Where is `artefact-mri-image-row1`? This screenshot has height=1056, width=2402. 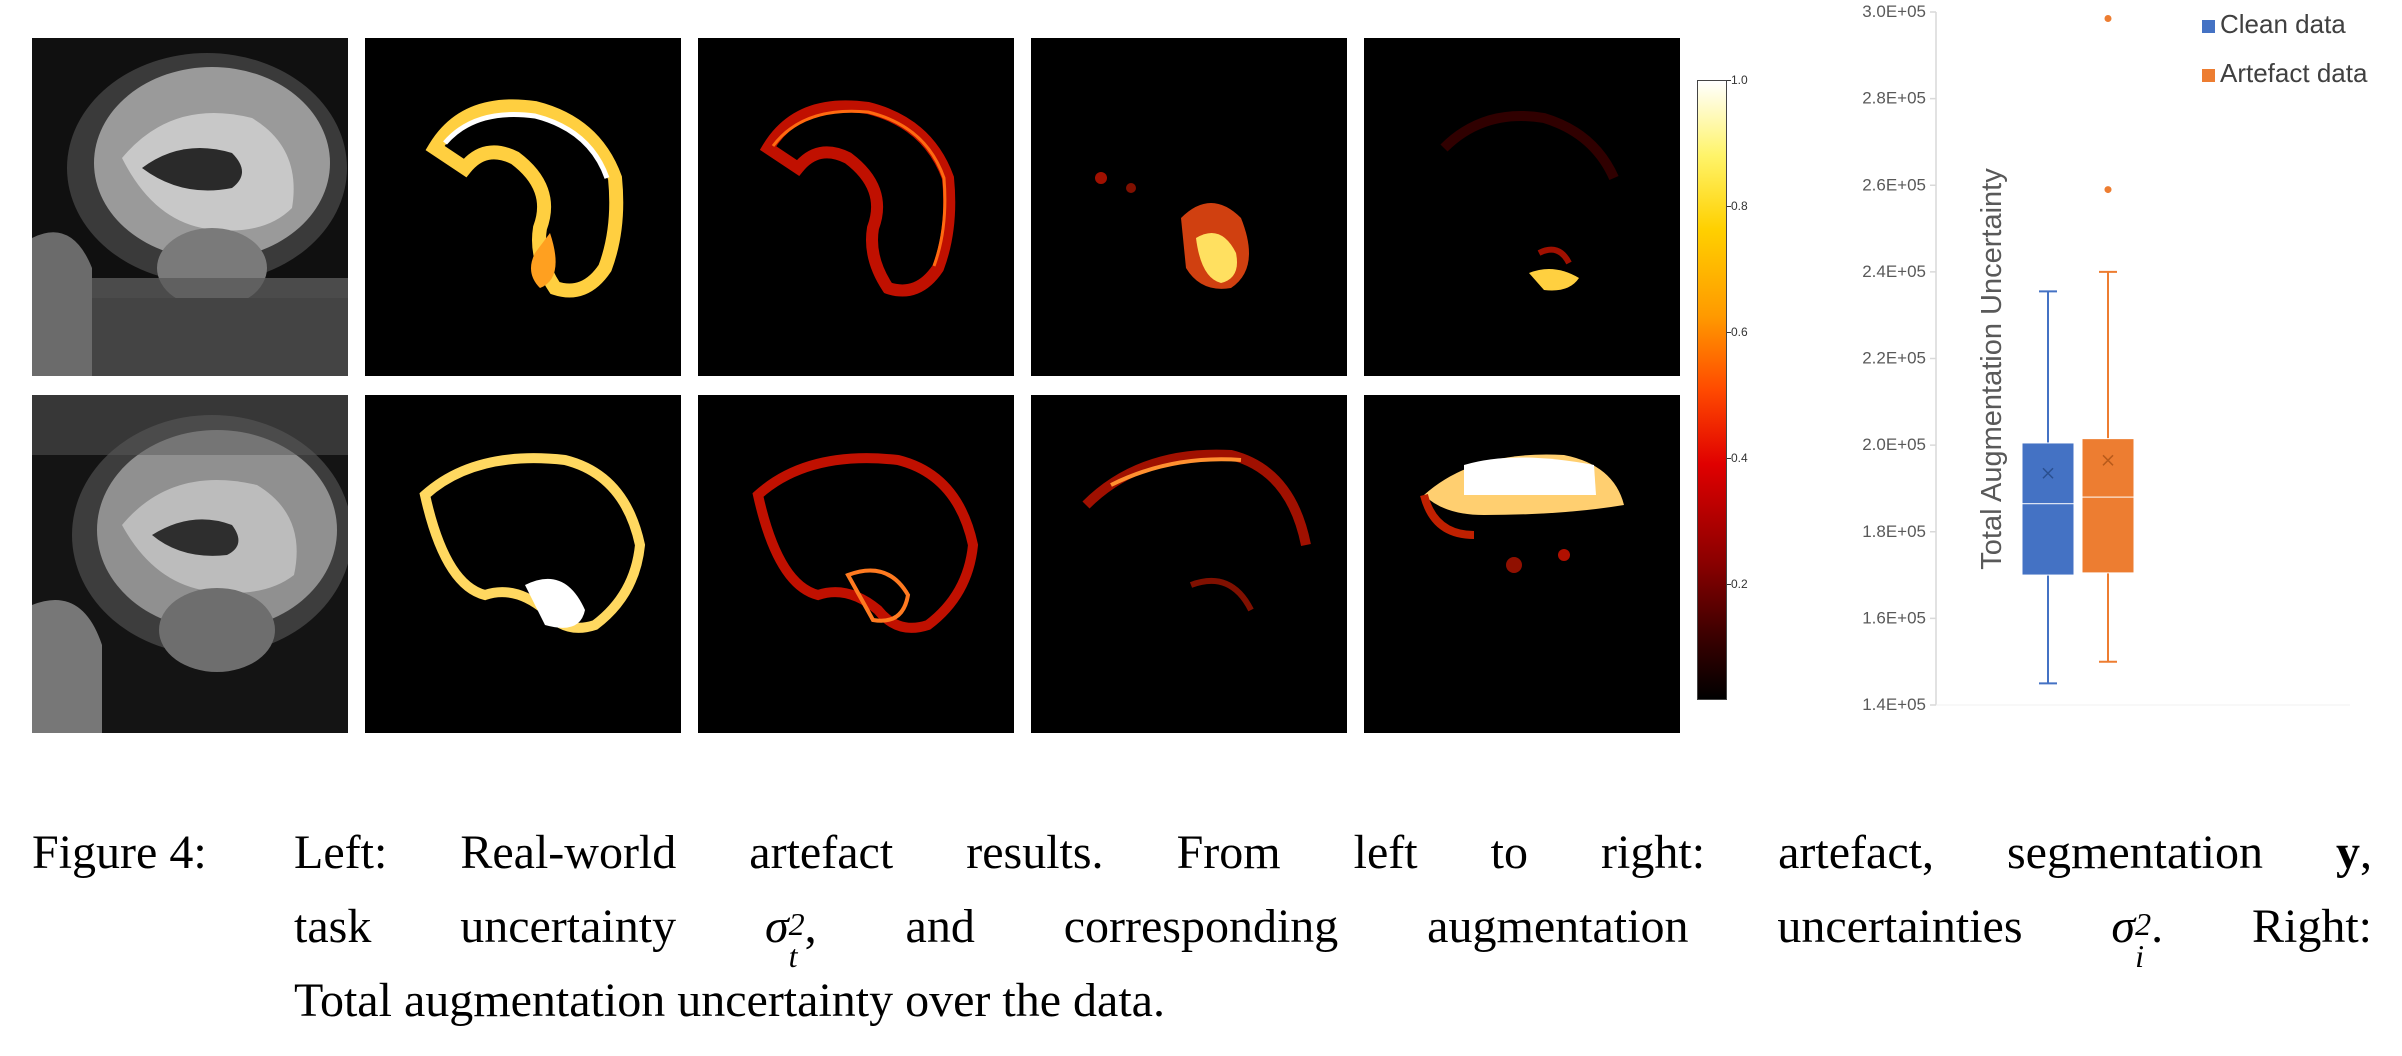
artefact-mri-image-row1 is located at coordinates (190, 207).